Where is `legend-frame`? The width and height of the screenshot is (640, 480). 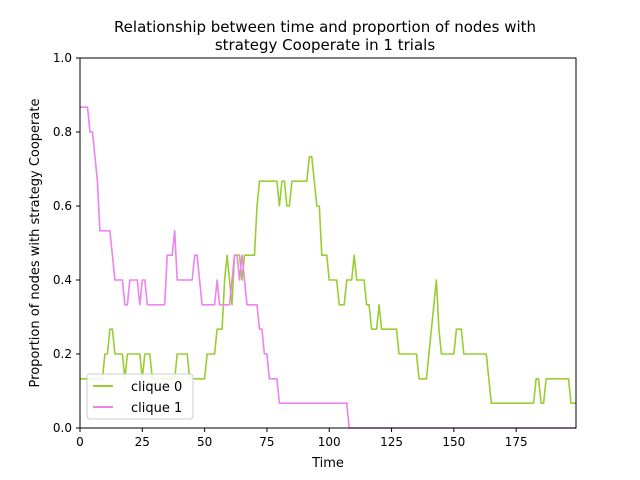 legend-frame is located at coordinates (140, 396).